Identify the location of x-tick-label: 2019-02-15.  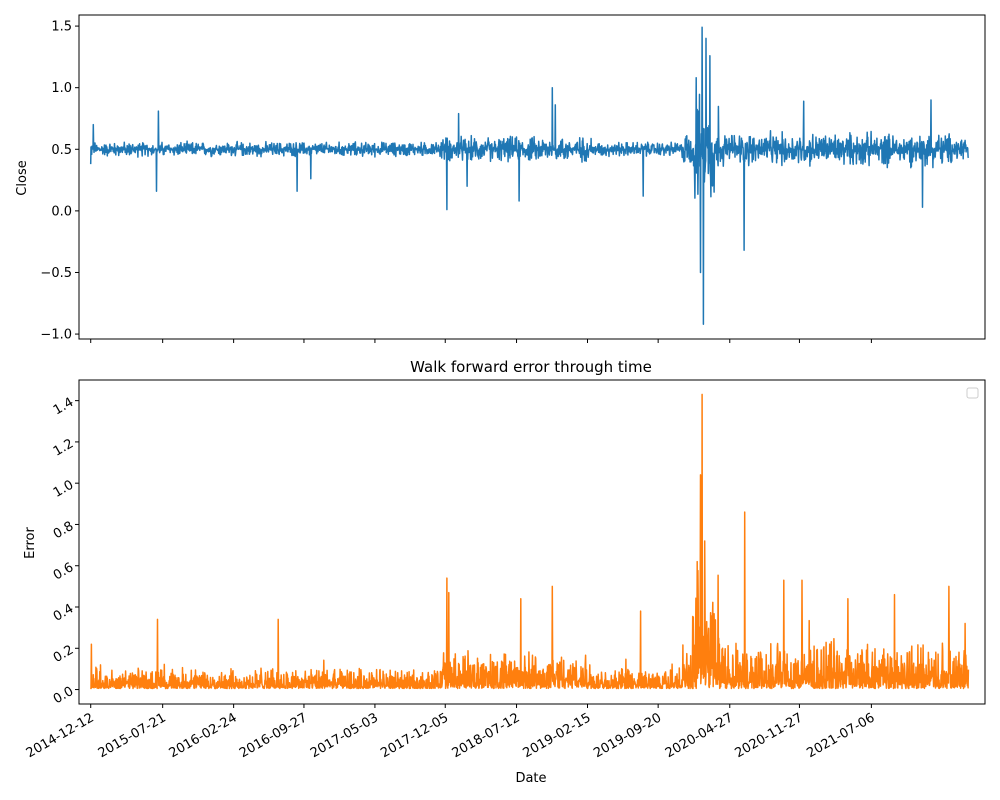
(557, 735).